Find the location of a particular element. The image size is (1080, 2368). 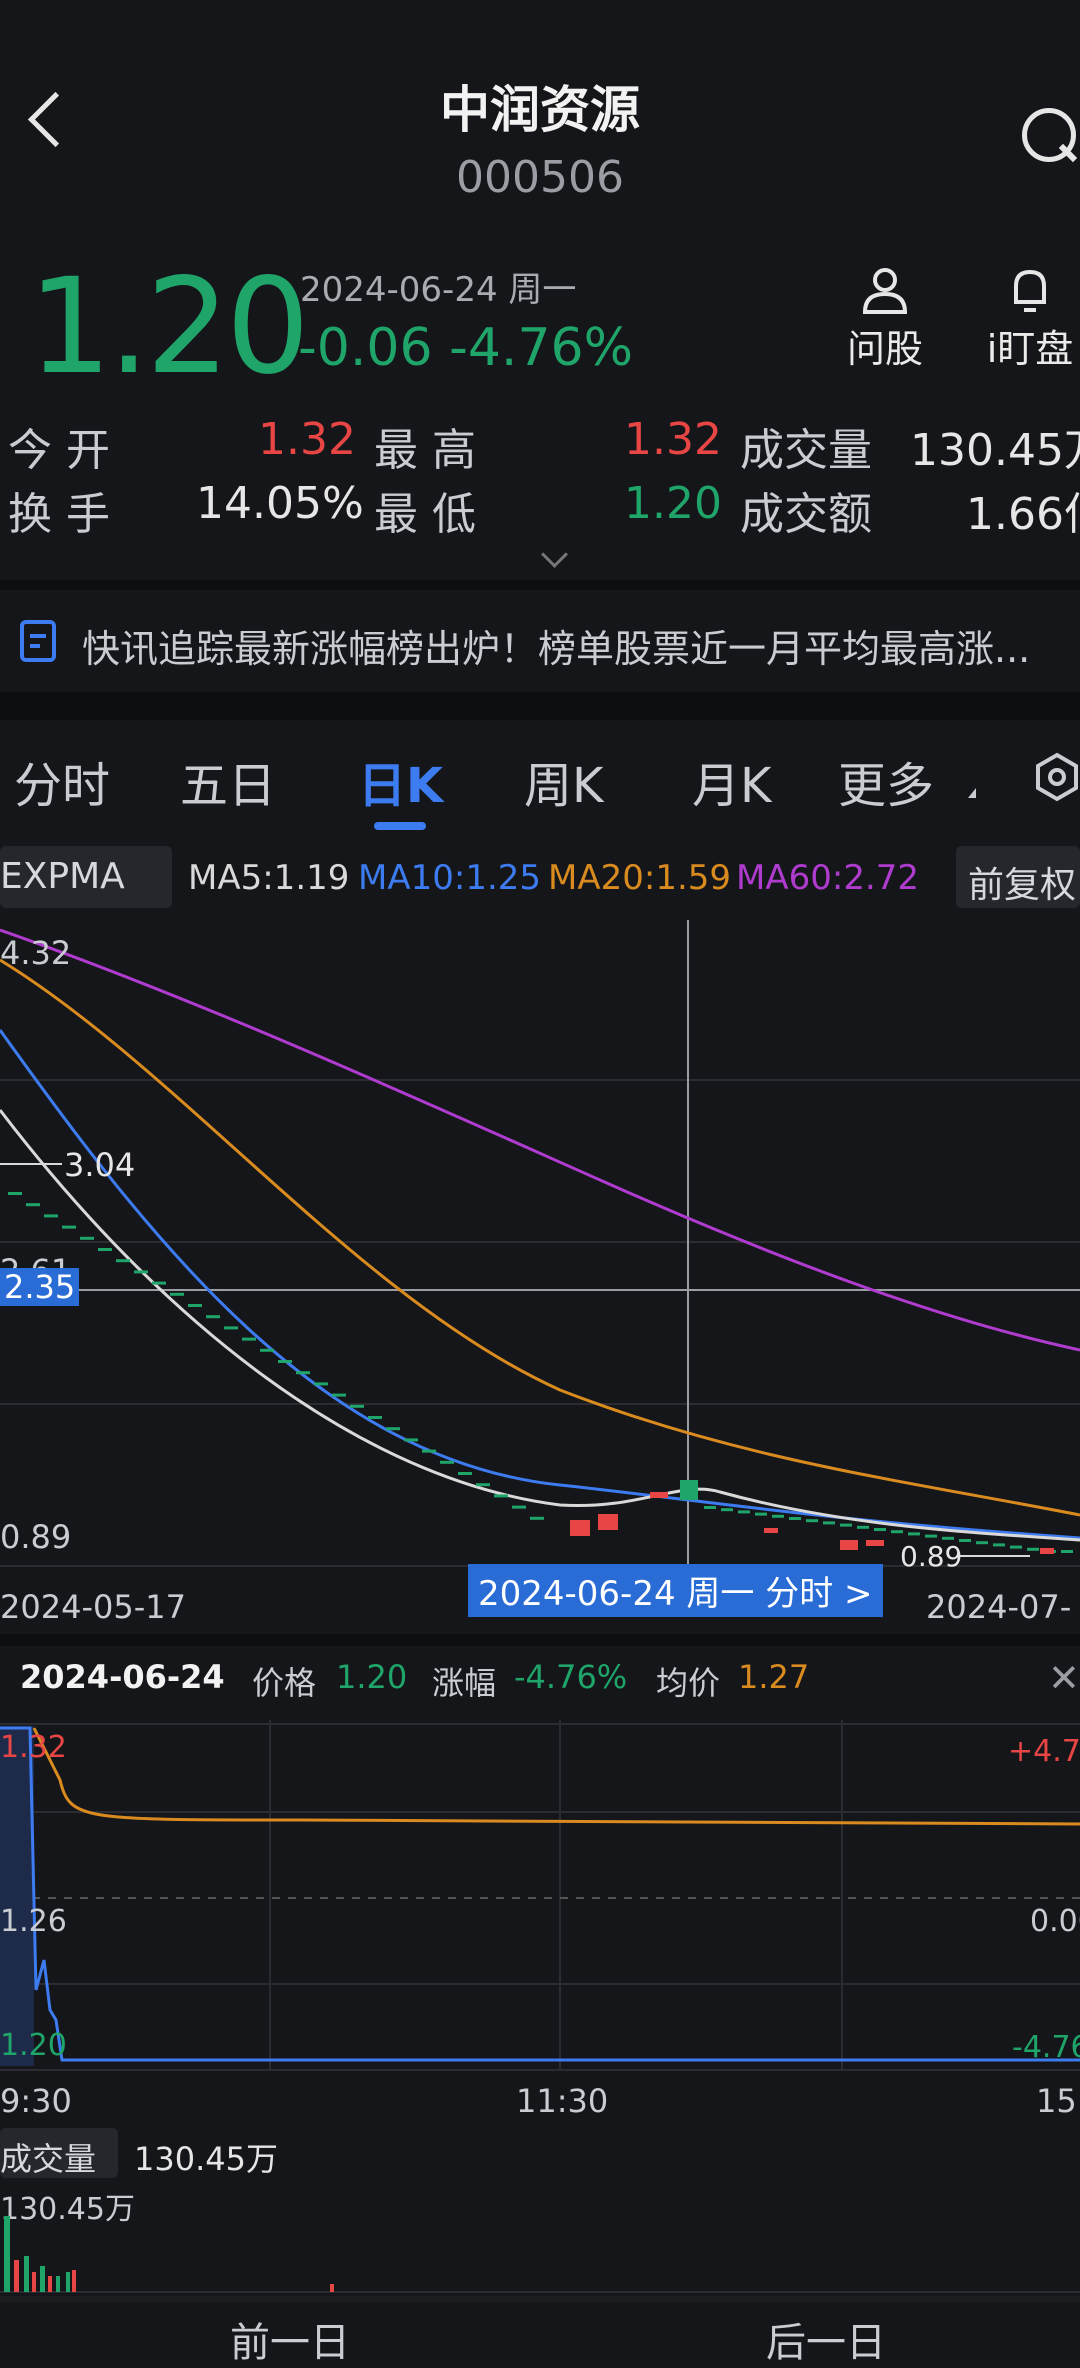

volume-select-label: 成交量 is located at coordinates (48, 2159).